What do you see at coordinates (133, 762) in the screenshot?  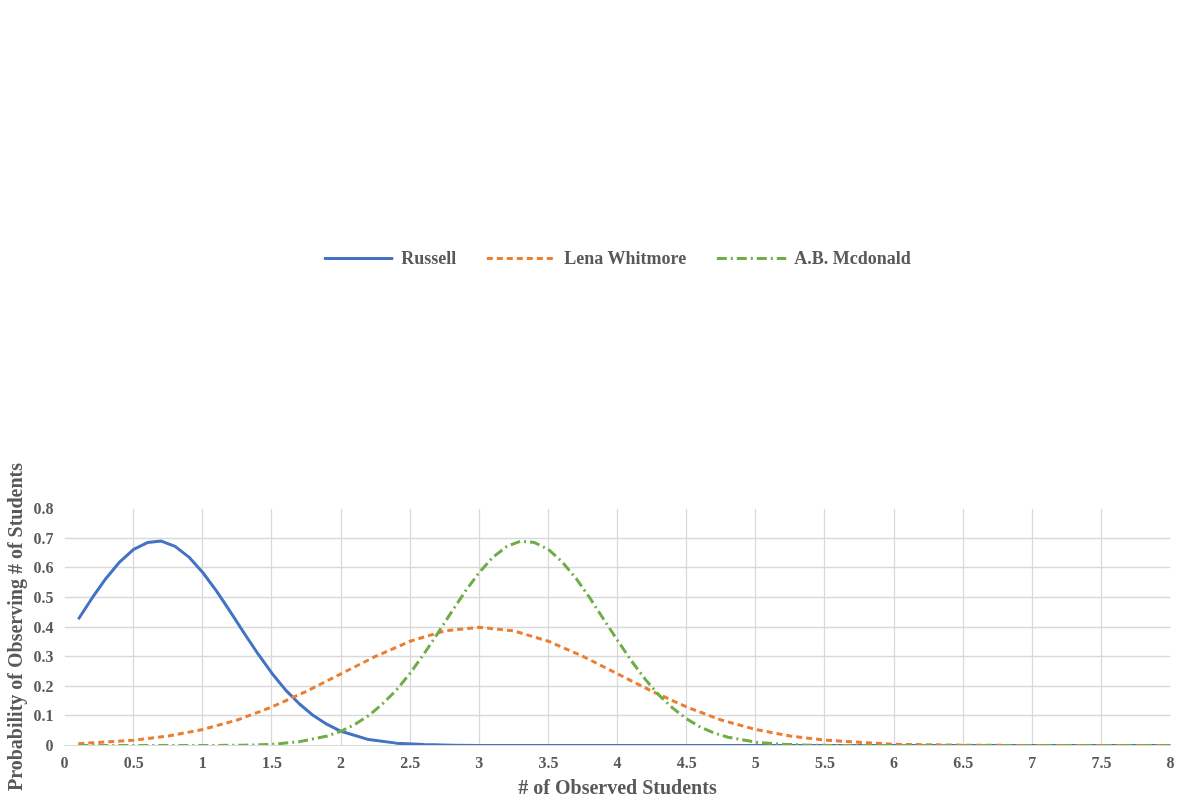 I see `x-tick-label: 0.5` at bounding box center [133, 762].